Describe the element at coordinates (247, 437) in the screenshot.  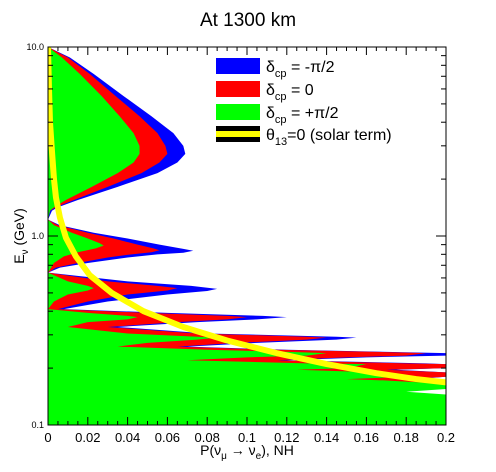
I see `x-tick-label: 0.1` at that location.